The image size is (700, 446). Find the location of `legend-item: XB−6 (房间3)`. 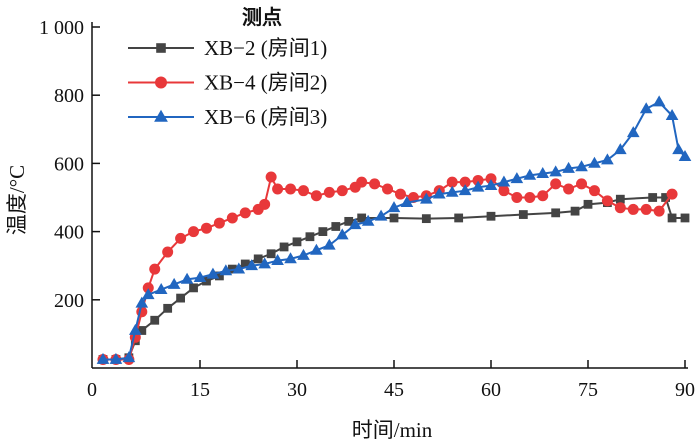

legend-item: XB−6 (房间3) is located at coordinates (227, 117).